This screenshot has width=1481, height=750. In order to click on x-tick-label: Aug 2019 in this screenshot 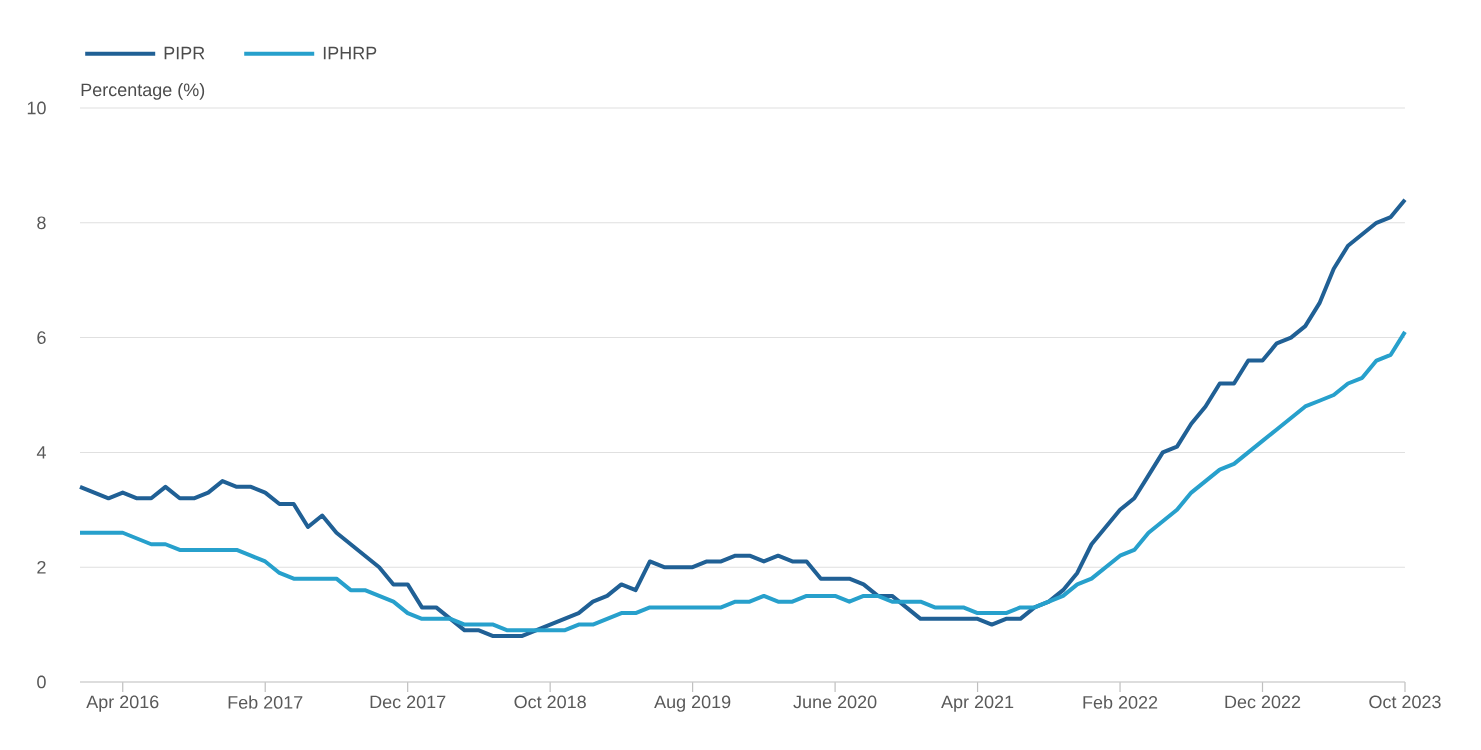, I will do `click(692, 703)`.